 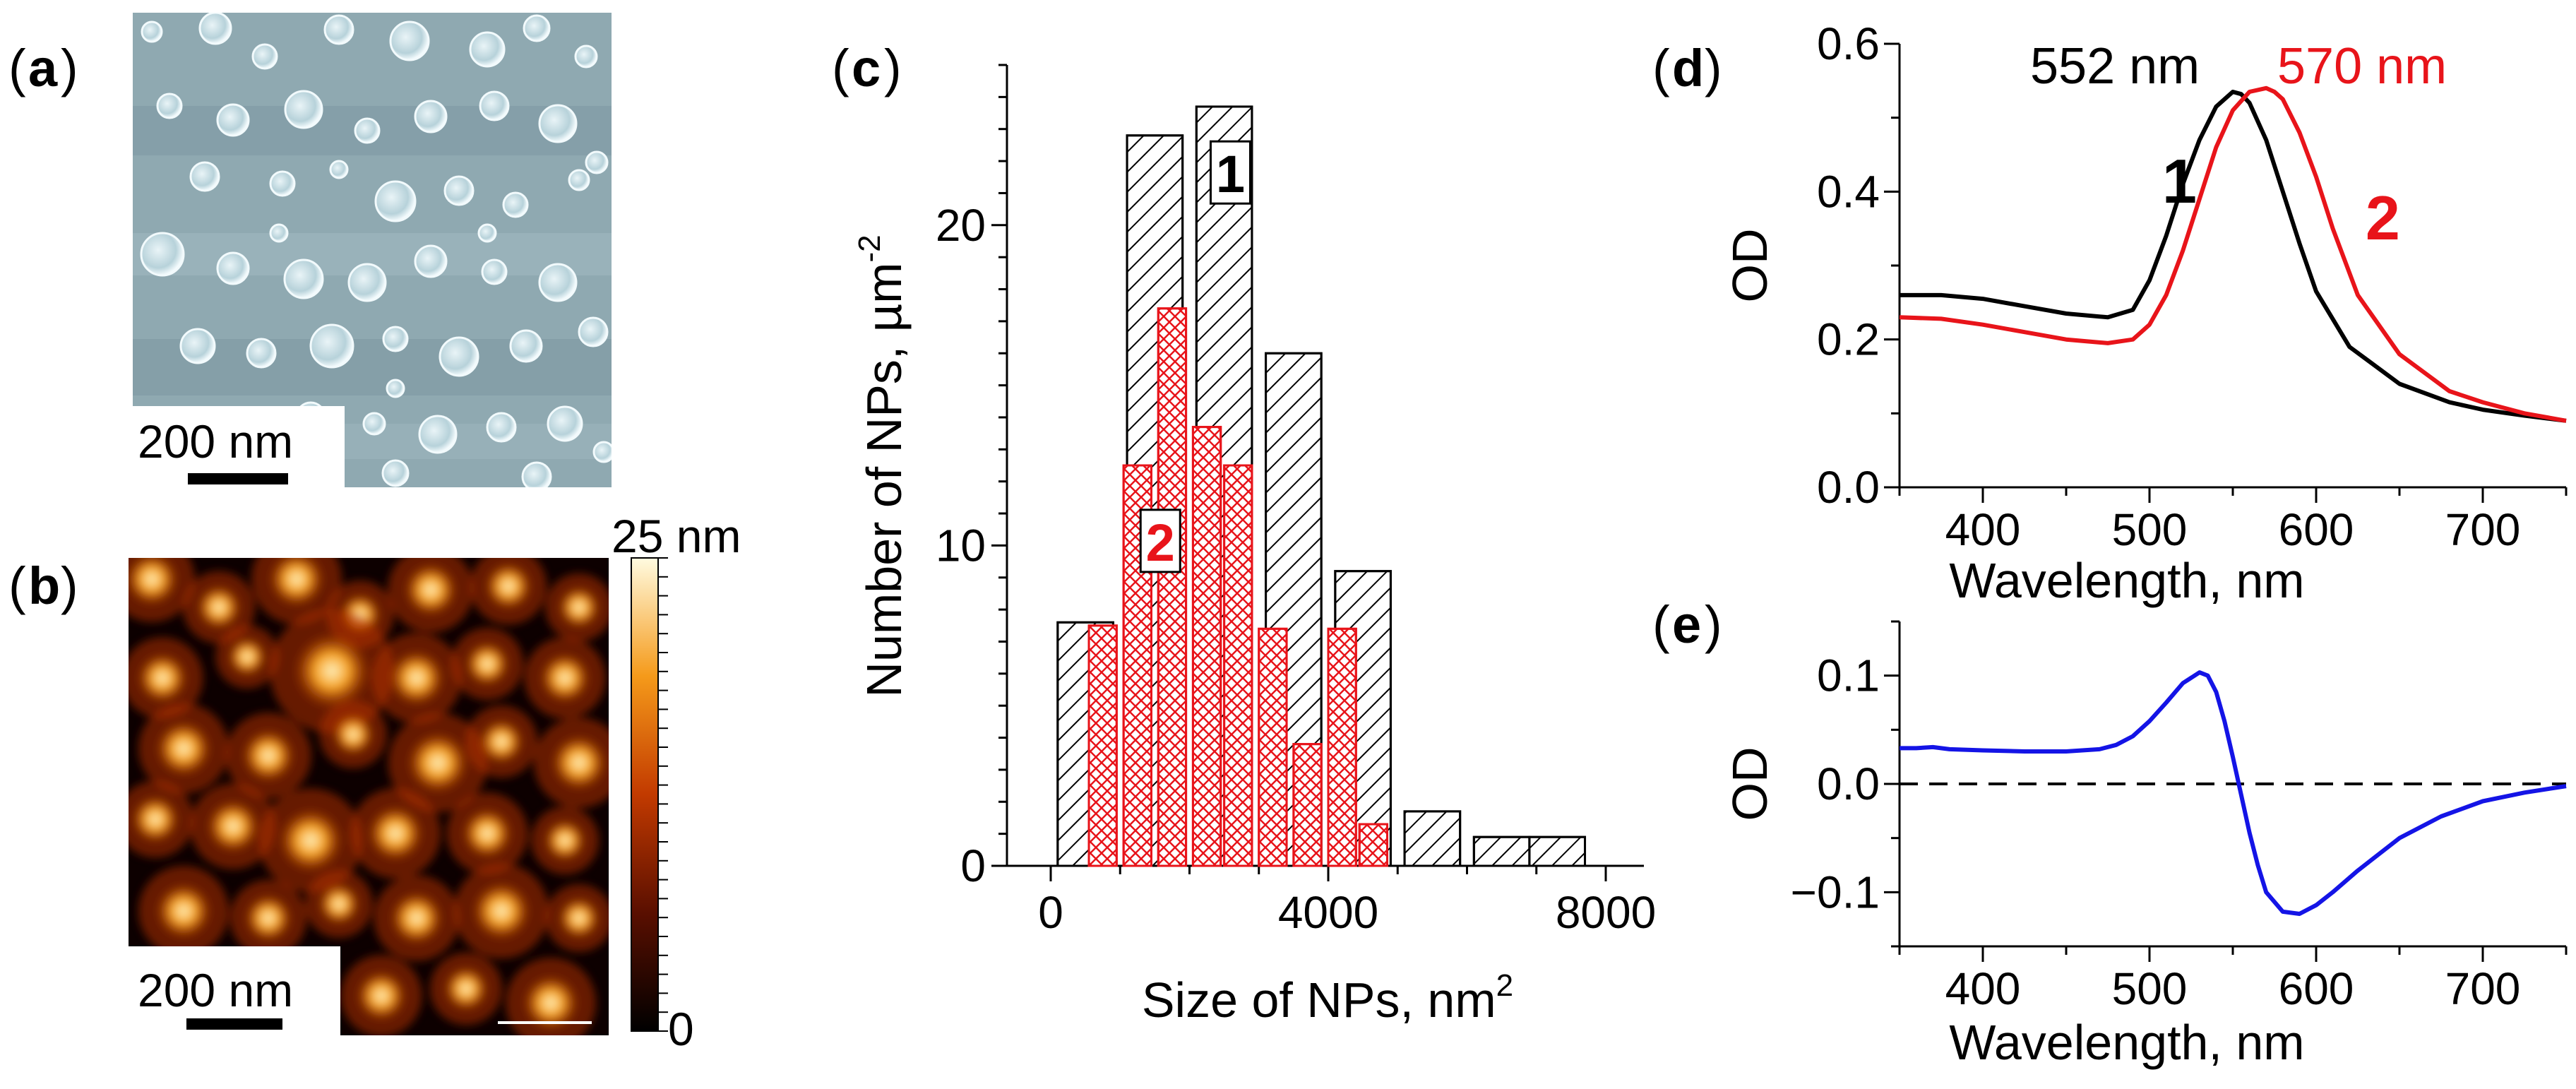 I want to click on series-label-box, so click(x=1230, y=172).